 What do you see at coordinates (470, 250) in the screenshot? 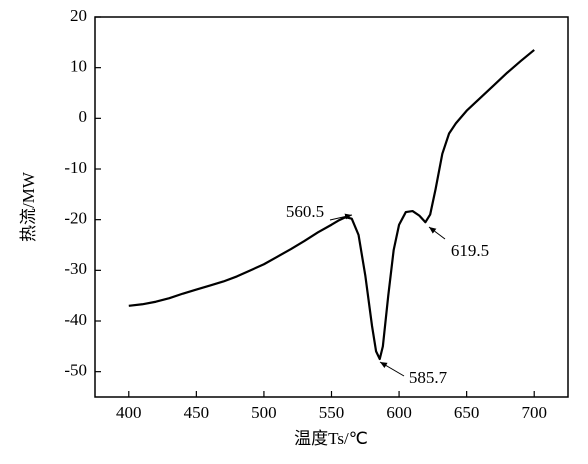
I see `annotation: 619.5` at bounding box center [470, 250].